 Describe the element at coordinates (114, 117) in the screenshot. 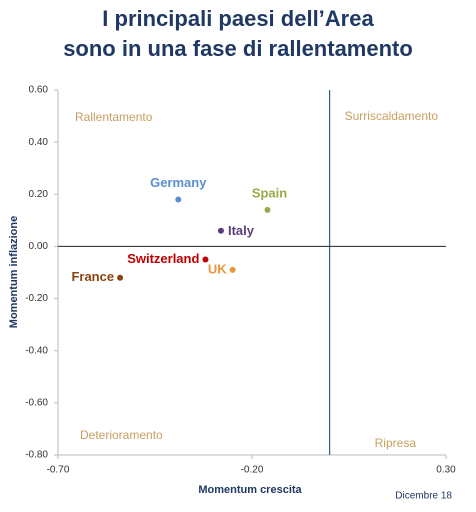

I see `quadrant-label: Rallentamento` at that location.